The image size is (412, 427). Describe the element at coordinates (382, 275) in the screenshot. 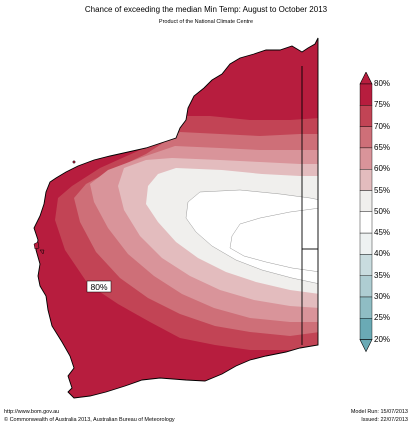

I see `legend-label: 35%` at that location.